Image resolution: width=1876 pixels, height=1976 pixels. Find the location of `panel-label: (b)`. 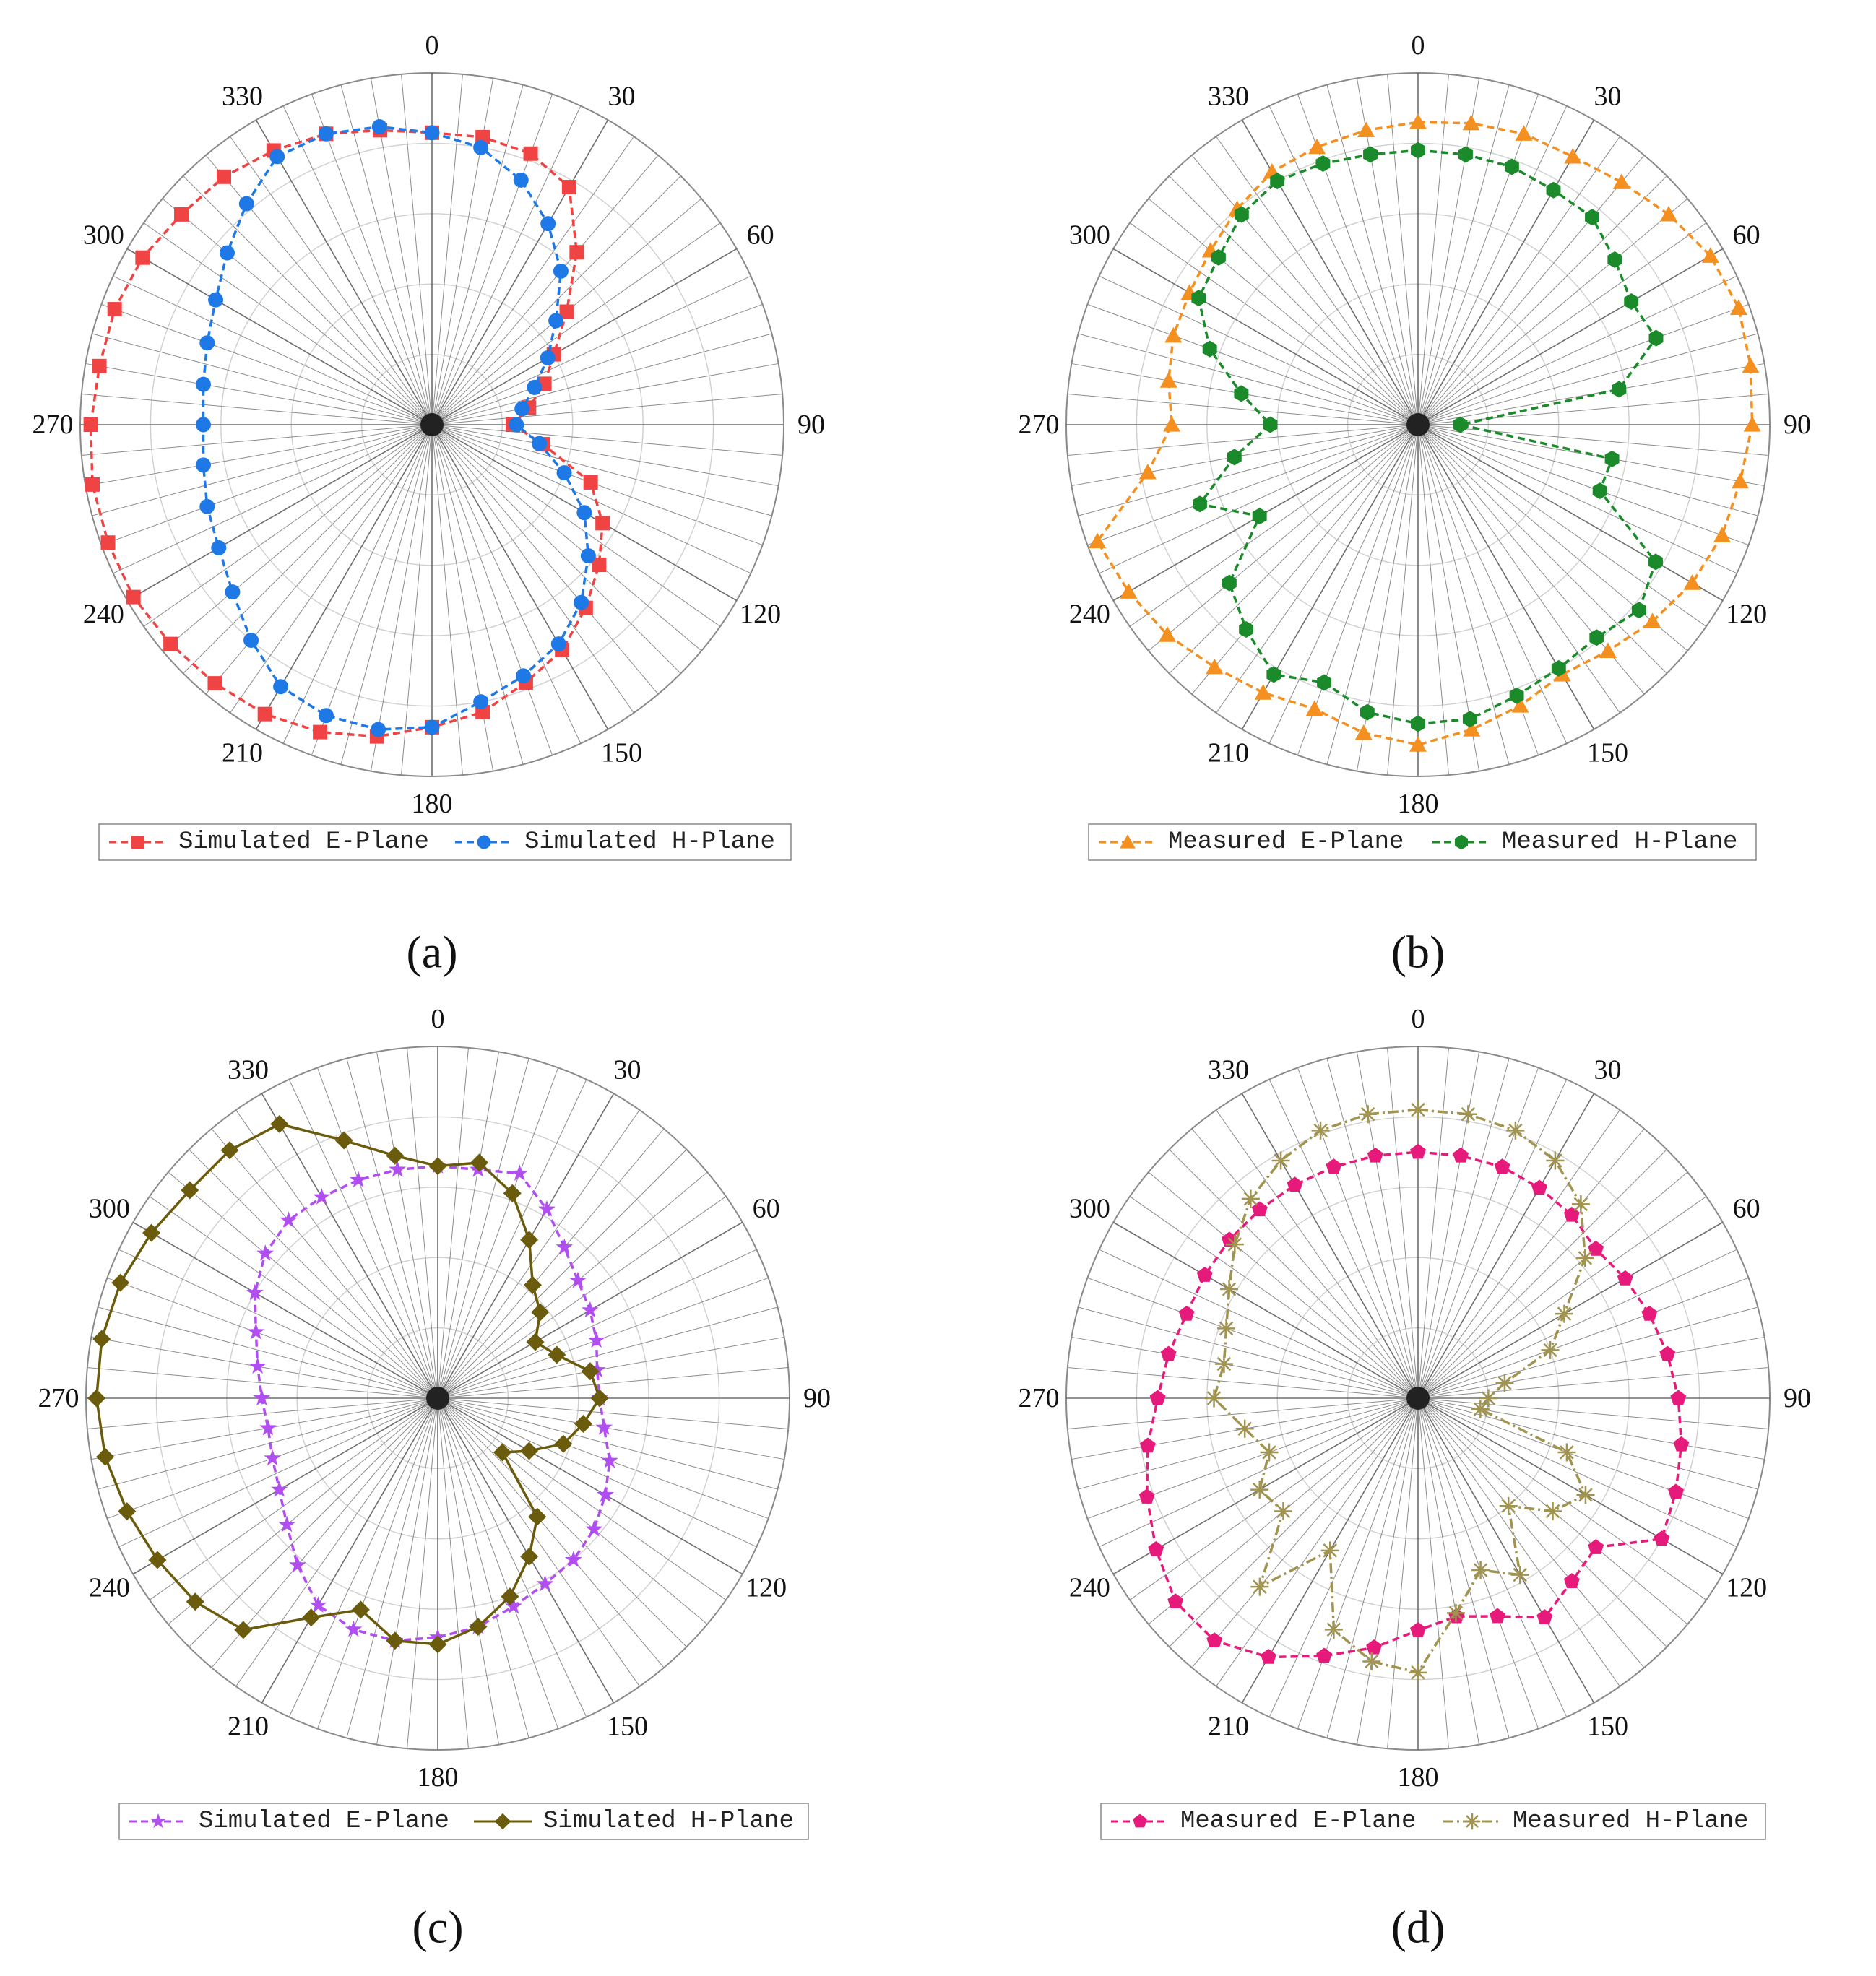

panel-label: (b) is located at coordinates (1418, 952).